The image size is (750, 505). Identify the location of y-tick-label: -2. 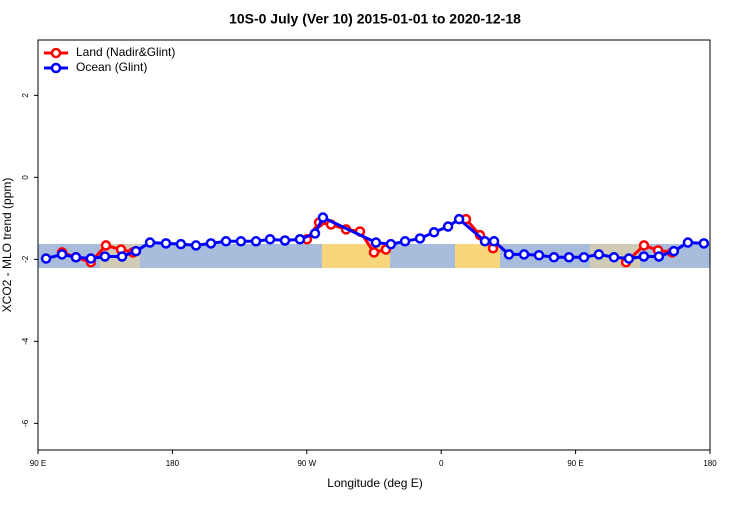
(25, 259).